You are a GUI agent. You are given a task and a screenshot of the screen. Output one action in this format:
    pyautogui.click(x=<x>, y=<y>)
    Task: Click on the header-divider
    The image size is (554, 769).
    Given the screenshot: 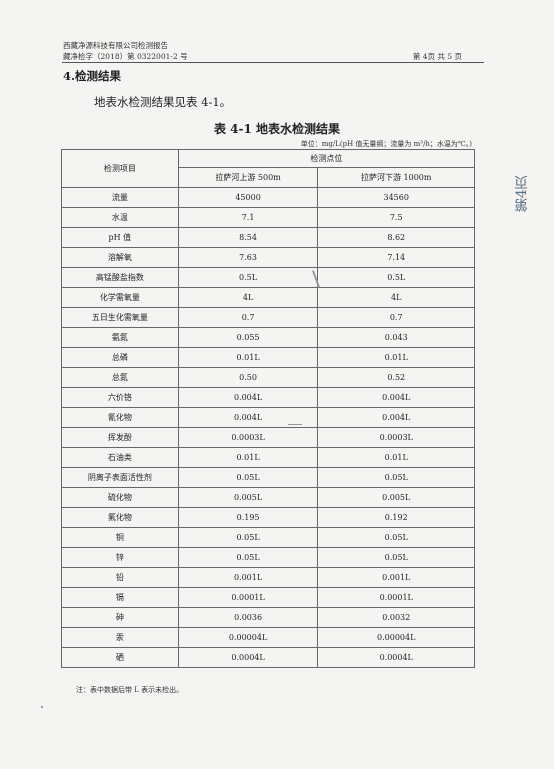 What is the action you would take?
    pyautogui.click(x=273, y=62)
    